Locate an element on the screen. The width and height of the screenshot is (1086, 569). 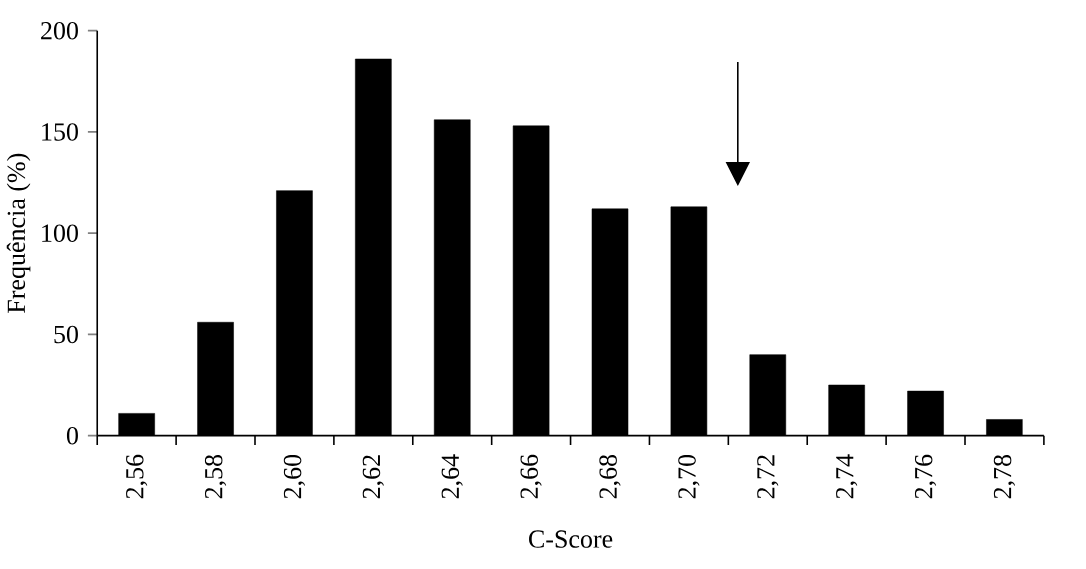
x-tick-label: 2,56 is located at coordinates (137, 476).